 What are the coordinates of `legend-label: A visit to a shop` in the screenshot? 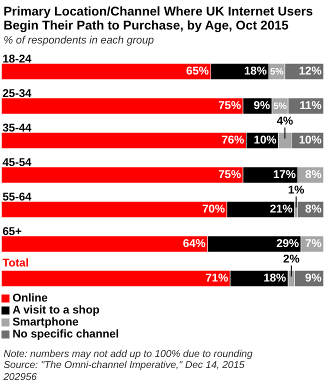 It's located at (56, 310).